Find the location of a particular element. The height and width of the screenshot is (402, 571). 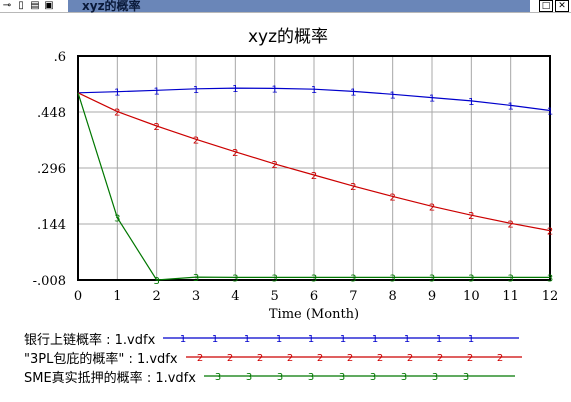

x-tick-label: 2 is located at coordinates (157, 296).